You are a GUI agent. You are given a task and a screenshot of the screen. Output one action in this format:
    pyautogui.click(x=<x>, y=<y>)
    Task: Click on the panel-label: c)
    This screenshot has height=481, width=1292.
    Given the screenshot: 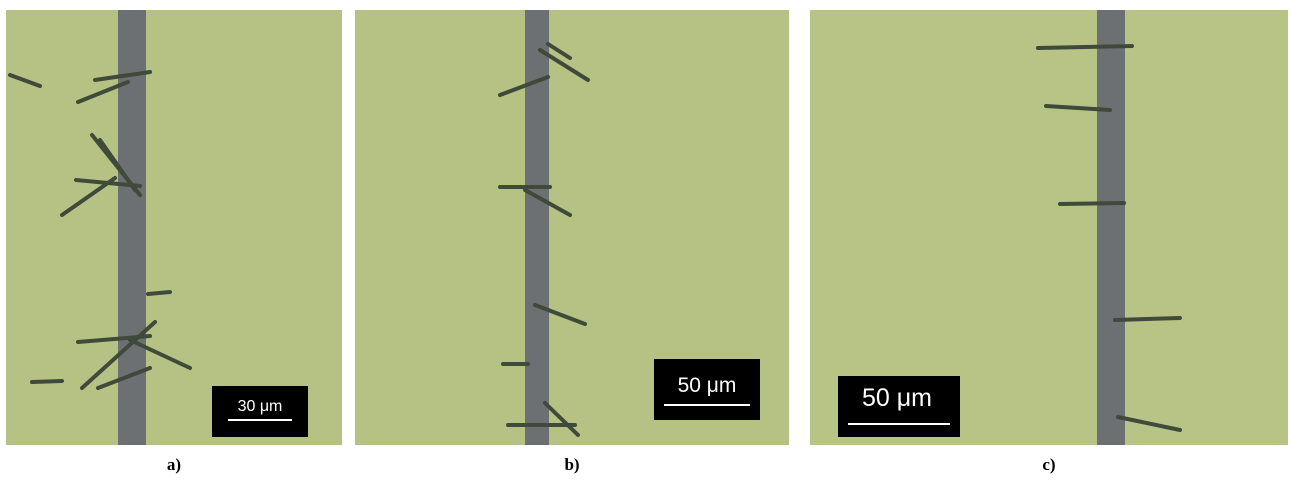 What is the action you would take?
    pyautogui.click(x=1048, y=464)
    